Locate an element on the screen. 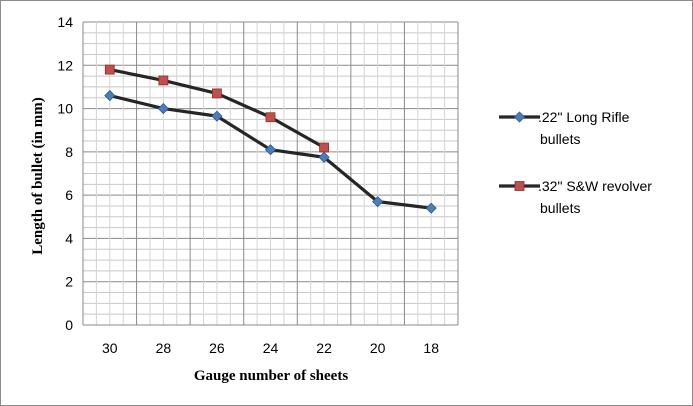  legend-label: .22" Long Rifle is located at coordinates (584, 117).